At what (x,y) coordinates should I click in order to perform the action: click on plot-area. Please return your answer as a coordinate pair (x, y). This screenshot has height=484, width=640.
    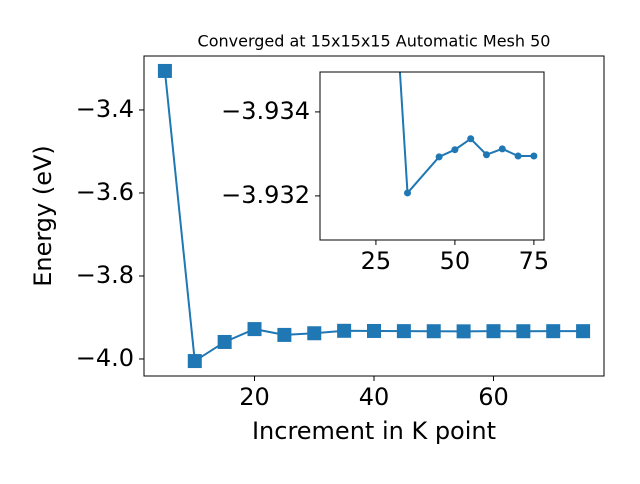
    Looking at the image, I should click on (468, 134).